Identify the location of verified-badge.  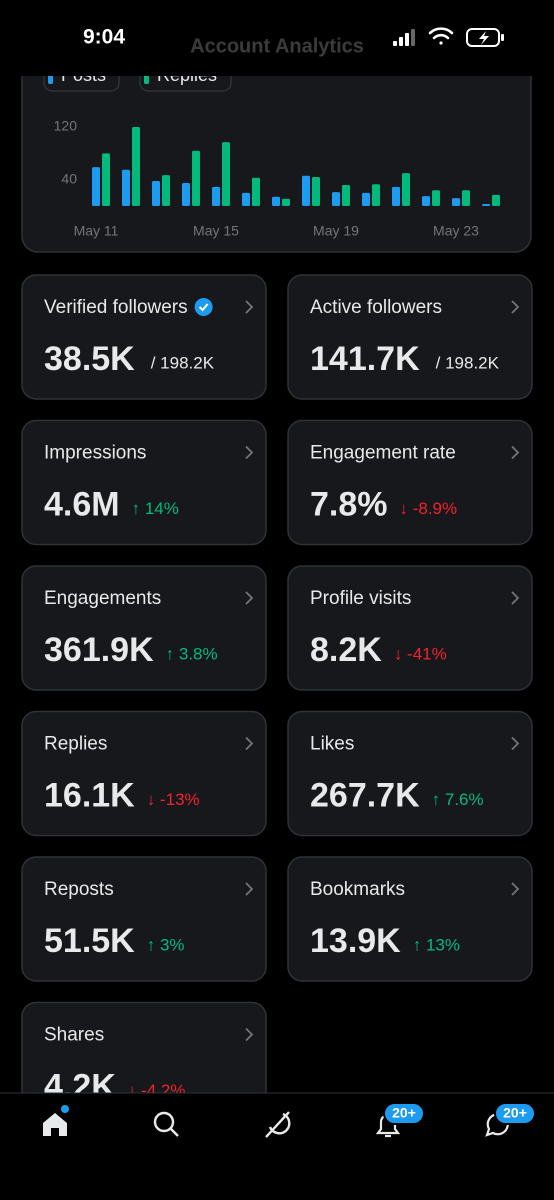
(203, 307).